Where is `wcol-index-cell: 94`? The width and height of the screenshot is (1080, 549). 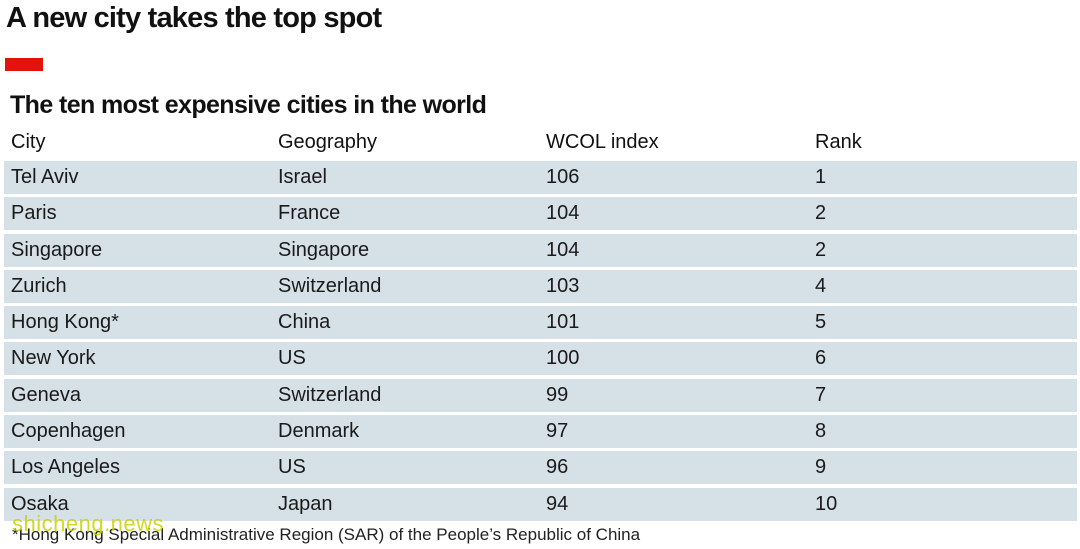 wcol-index-cell: 94 is located at coordinates (557, 503).